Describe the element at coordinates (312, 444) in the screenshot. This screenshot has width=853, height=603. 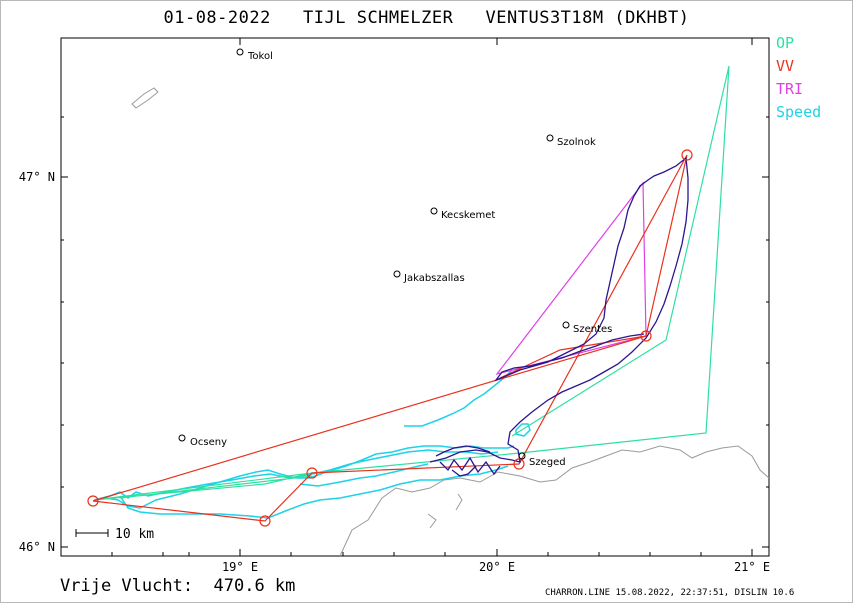
I see `speed-track` at that location.